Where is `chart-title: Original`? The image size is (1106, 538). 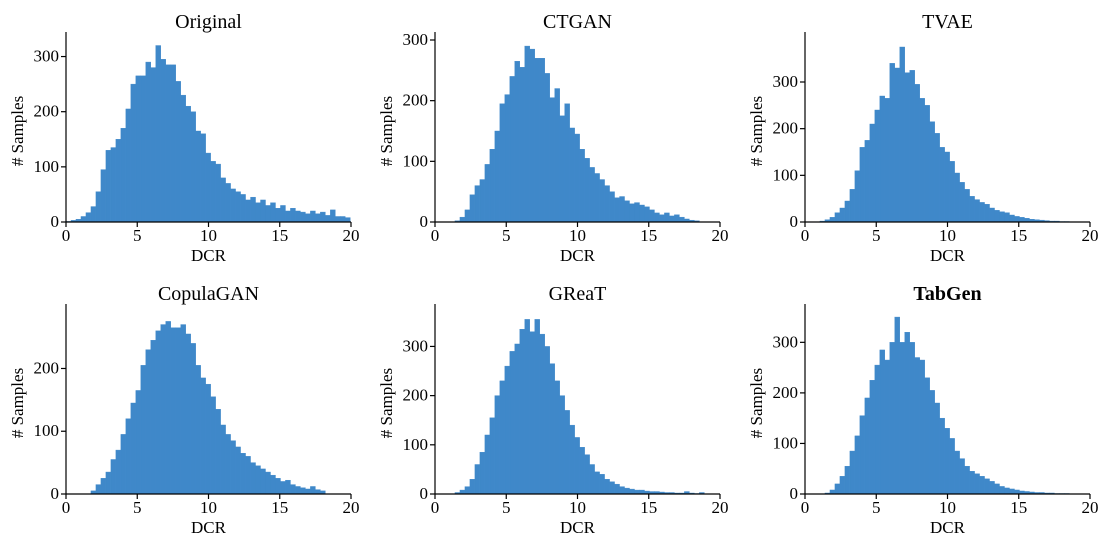 chart-title: Original is located at coordinates (208, 22).